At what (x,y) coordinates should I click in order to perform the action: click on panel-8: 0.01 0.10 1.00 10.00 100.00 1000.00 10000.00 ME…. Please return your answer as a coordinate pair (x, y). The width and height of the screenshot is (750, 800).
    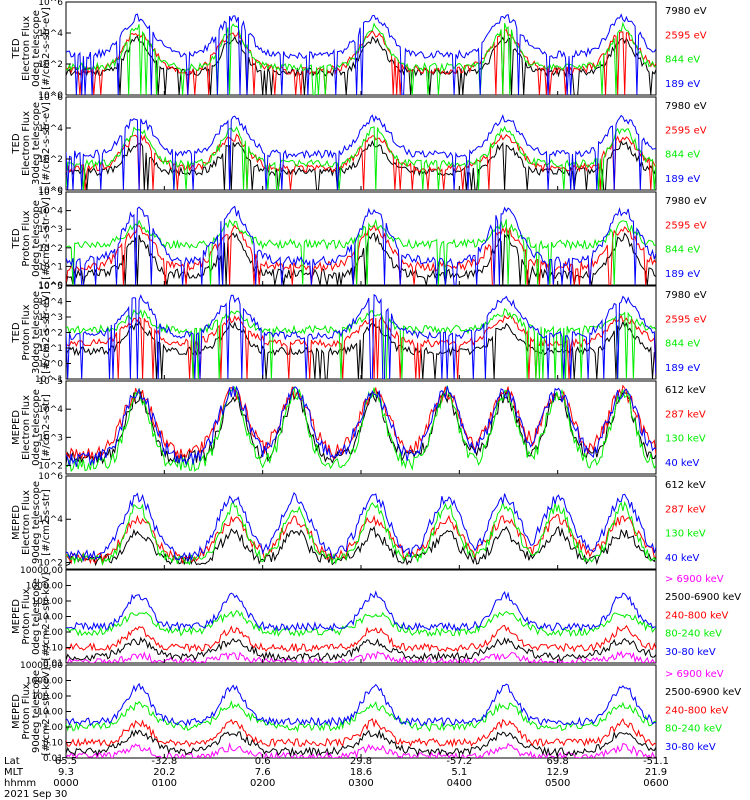
    Looking at the image, I should click on (376, 712).